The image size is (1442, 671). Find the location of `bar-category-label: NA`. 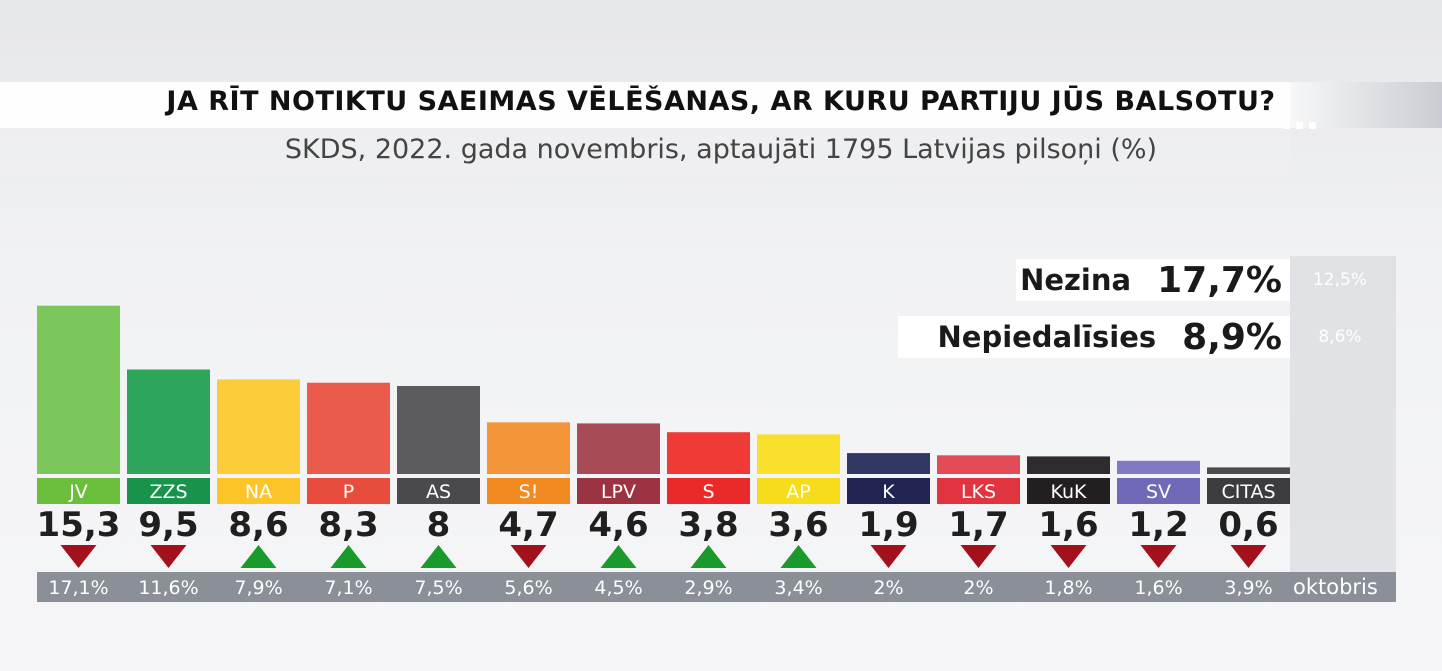

bar-category-label: NA is located at coordinates (258, 492).